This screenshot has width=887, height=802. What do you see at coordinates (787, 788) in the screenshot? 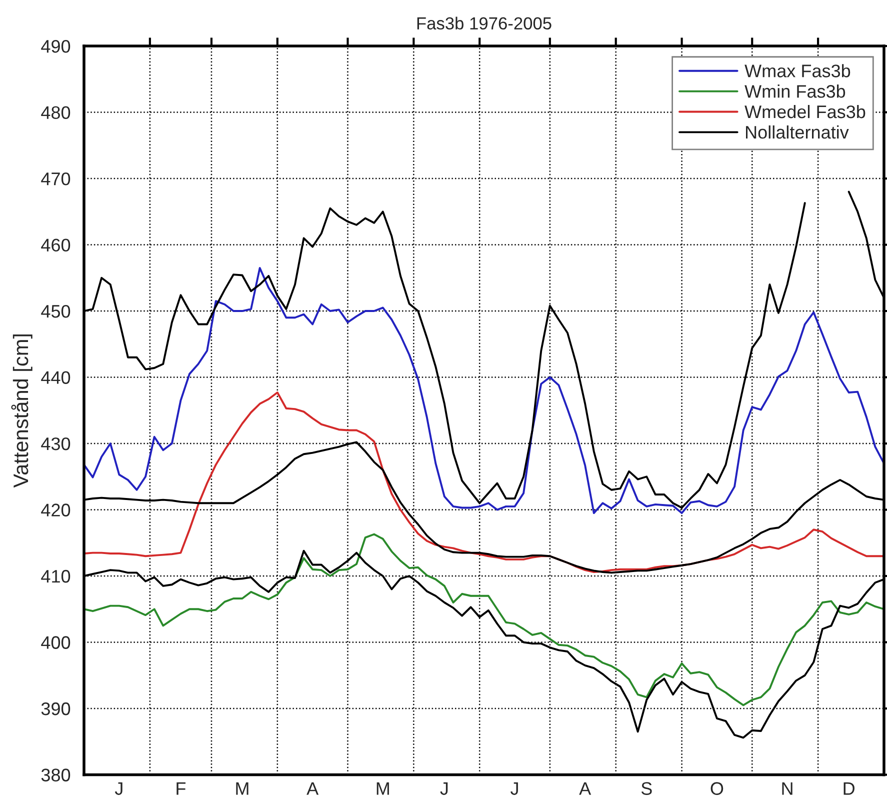
I see `x-tick-label: N` at bounding box center [787, 788].